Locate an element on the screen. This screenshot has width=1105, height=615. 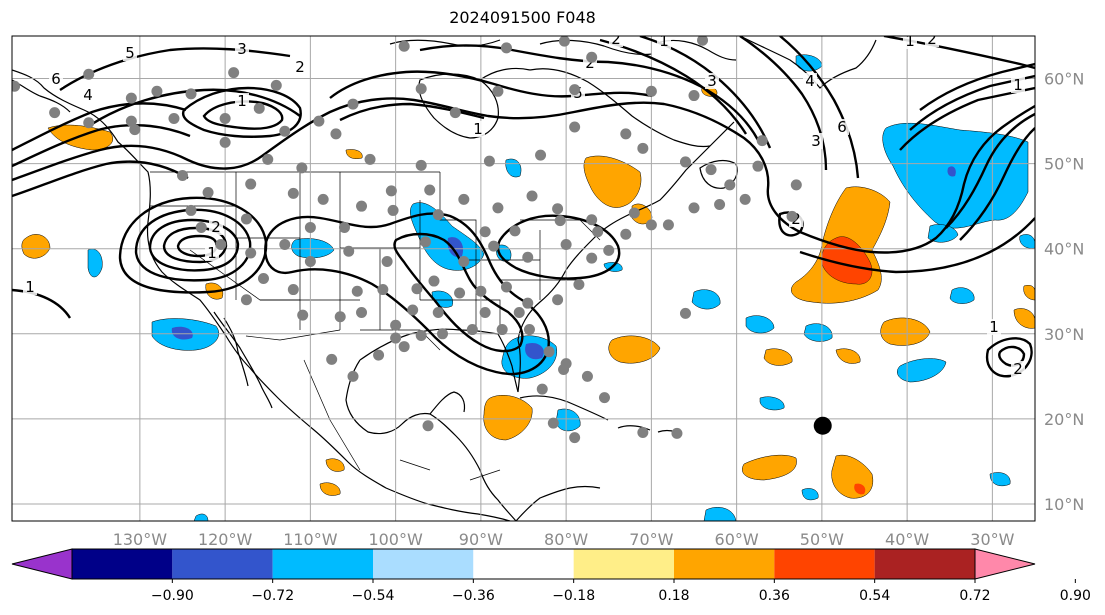
orange-anomaly-caribbean is located at coordinates (508, 418).